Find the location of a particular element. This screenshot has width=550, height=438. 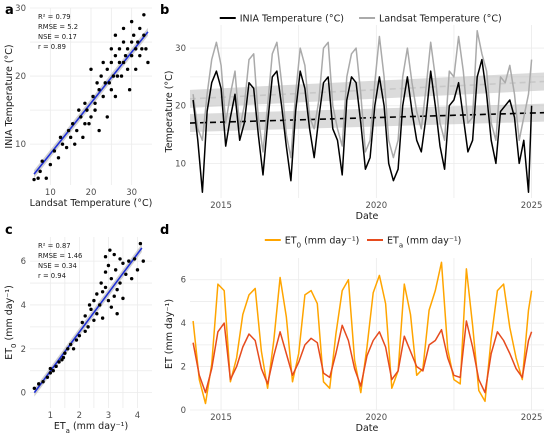

legend-label: ETa (mm day⁻¹) is located at coordinates (424, 243).